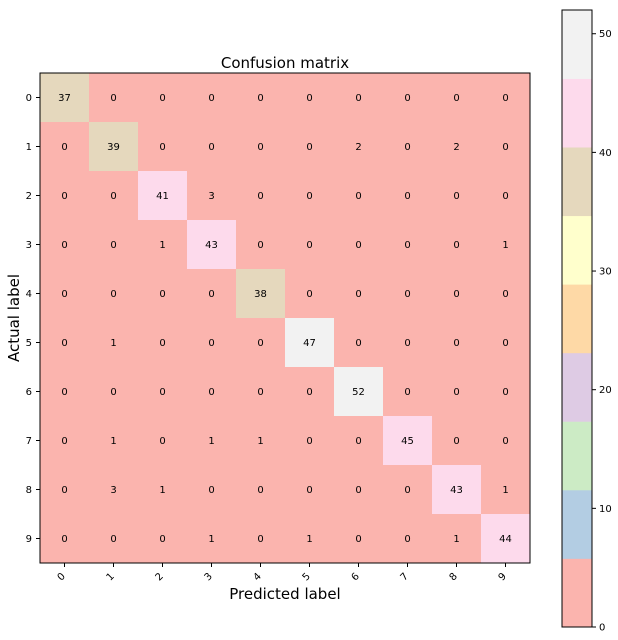  I want to click on cell-value-label: 52, so click(358, 392).